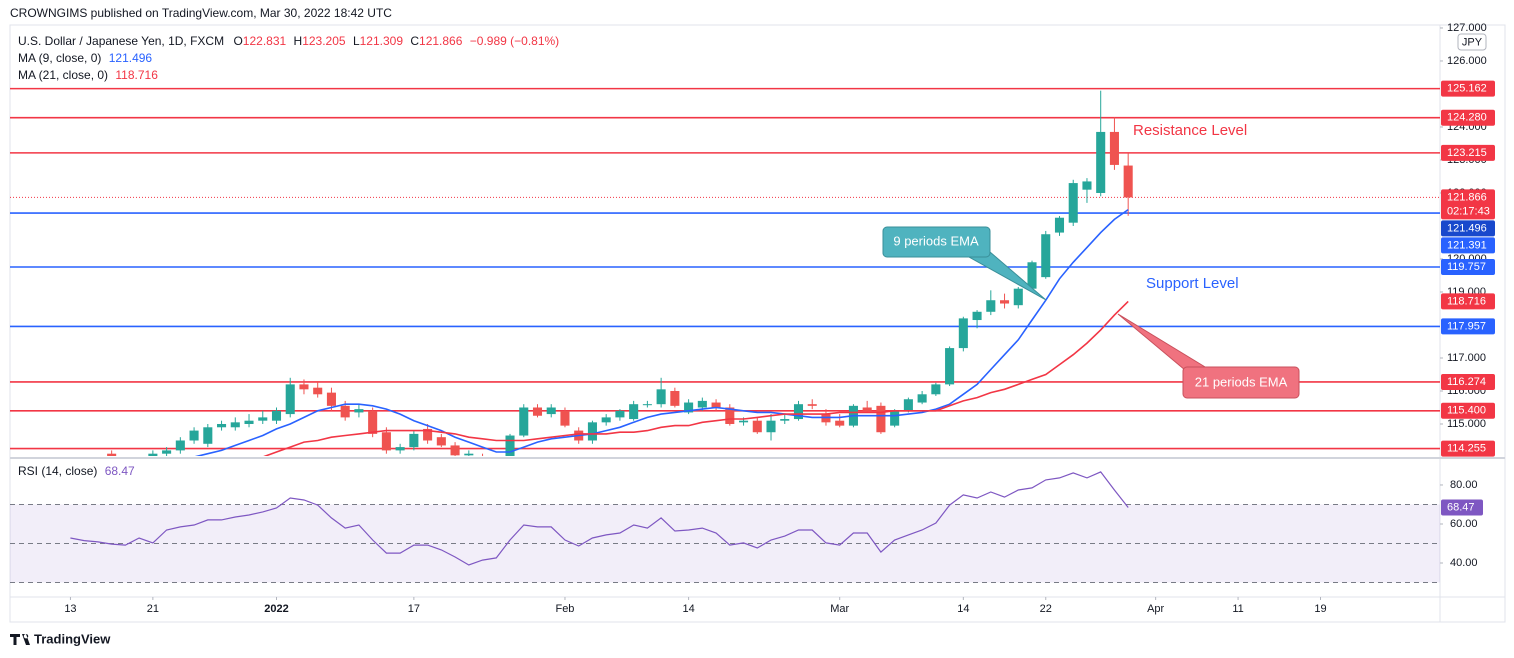 This screenshot has height=658, width=1514. I want to click on x-tick-label: 2022, so click(276, 609).